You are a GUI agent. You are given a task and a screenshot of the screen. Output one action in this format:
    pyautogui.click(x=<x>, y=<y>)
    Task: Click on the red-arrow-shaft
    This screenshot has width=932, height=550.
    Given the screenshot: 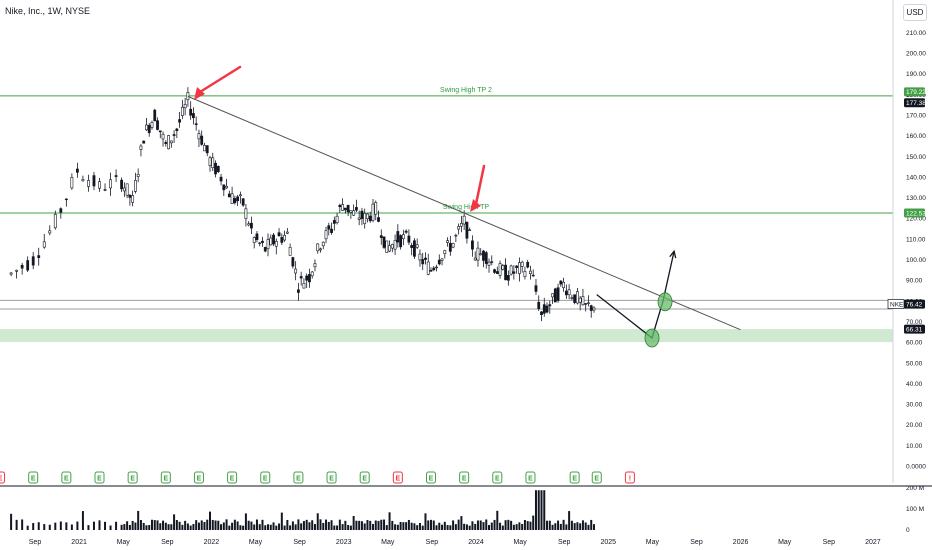 What is the action you would take?
    pyautogui.click(x=480, y=185)
    